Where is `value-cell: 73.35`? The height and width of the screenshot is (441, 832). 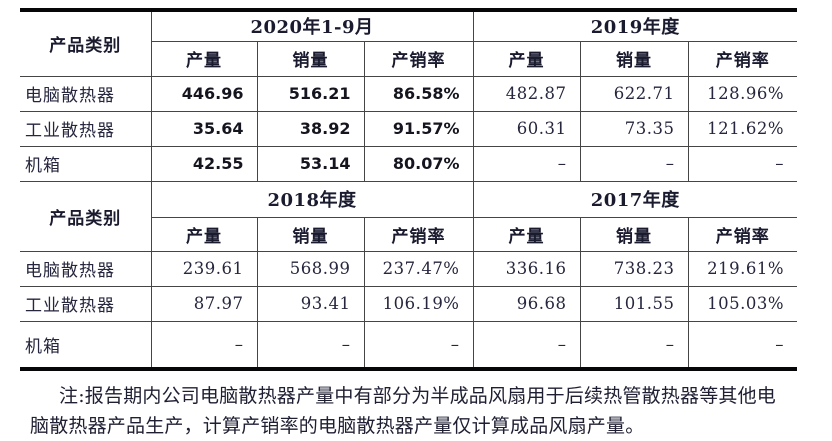 value-cell: 73.35 is located at coordinates (634, 128).